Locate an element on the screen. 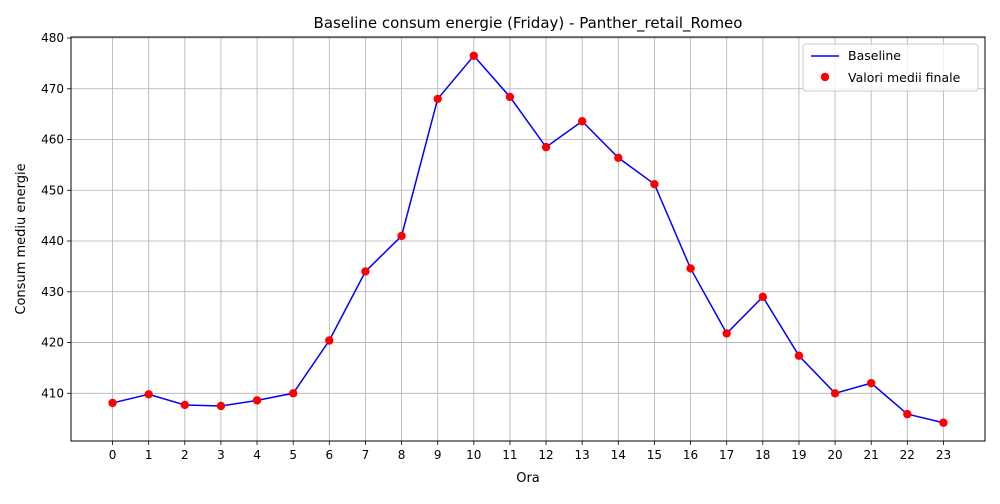 The height and width of the screenshot is (504, 1000). y-tick-label: 480 is located at coordinates (52, 38).